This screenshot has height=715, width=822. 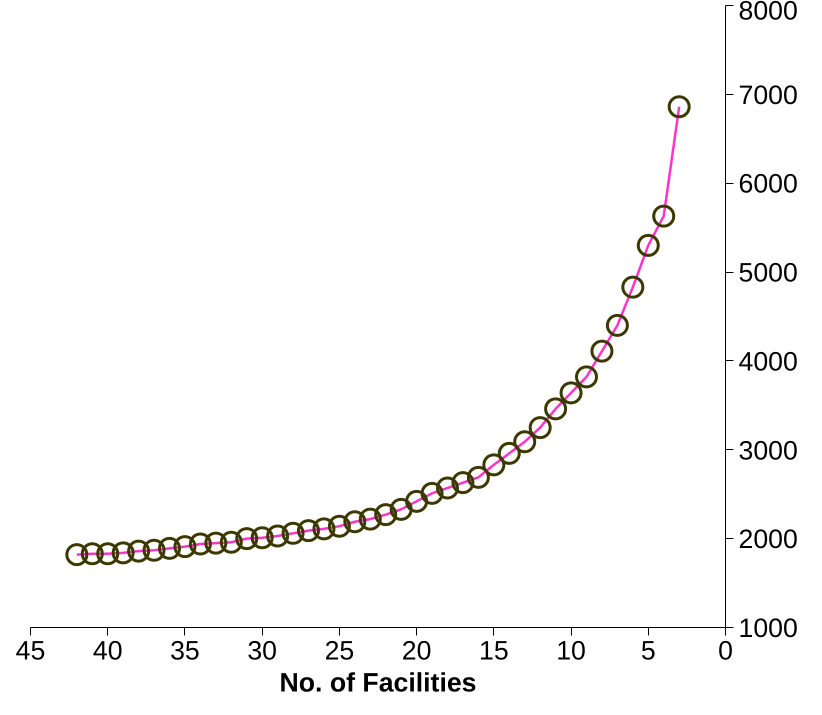 What do you see at coordinates (31, 651) in the screenshot?
I see `x-tick-label: 45` at bounding box center [31, 651].